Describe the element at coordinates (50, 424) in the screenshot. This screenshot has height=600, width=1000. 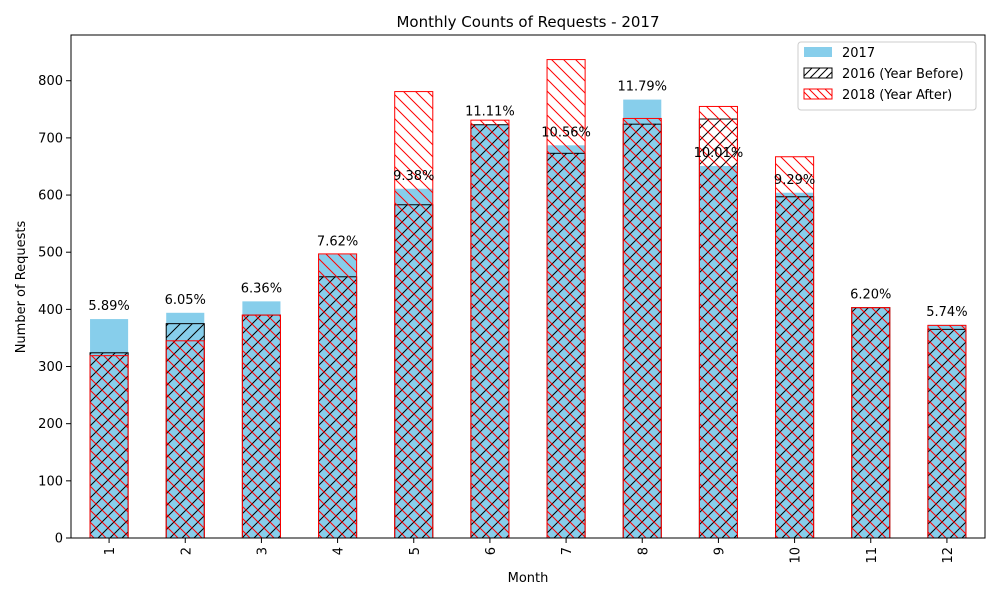
I see `y-tick-label: 200` at that location.